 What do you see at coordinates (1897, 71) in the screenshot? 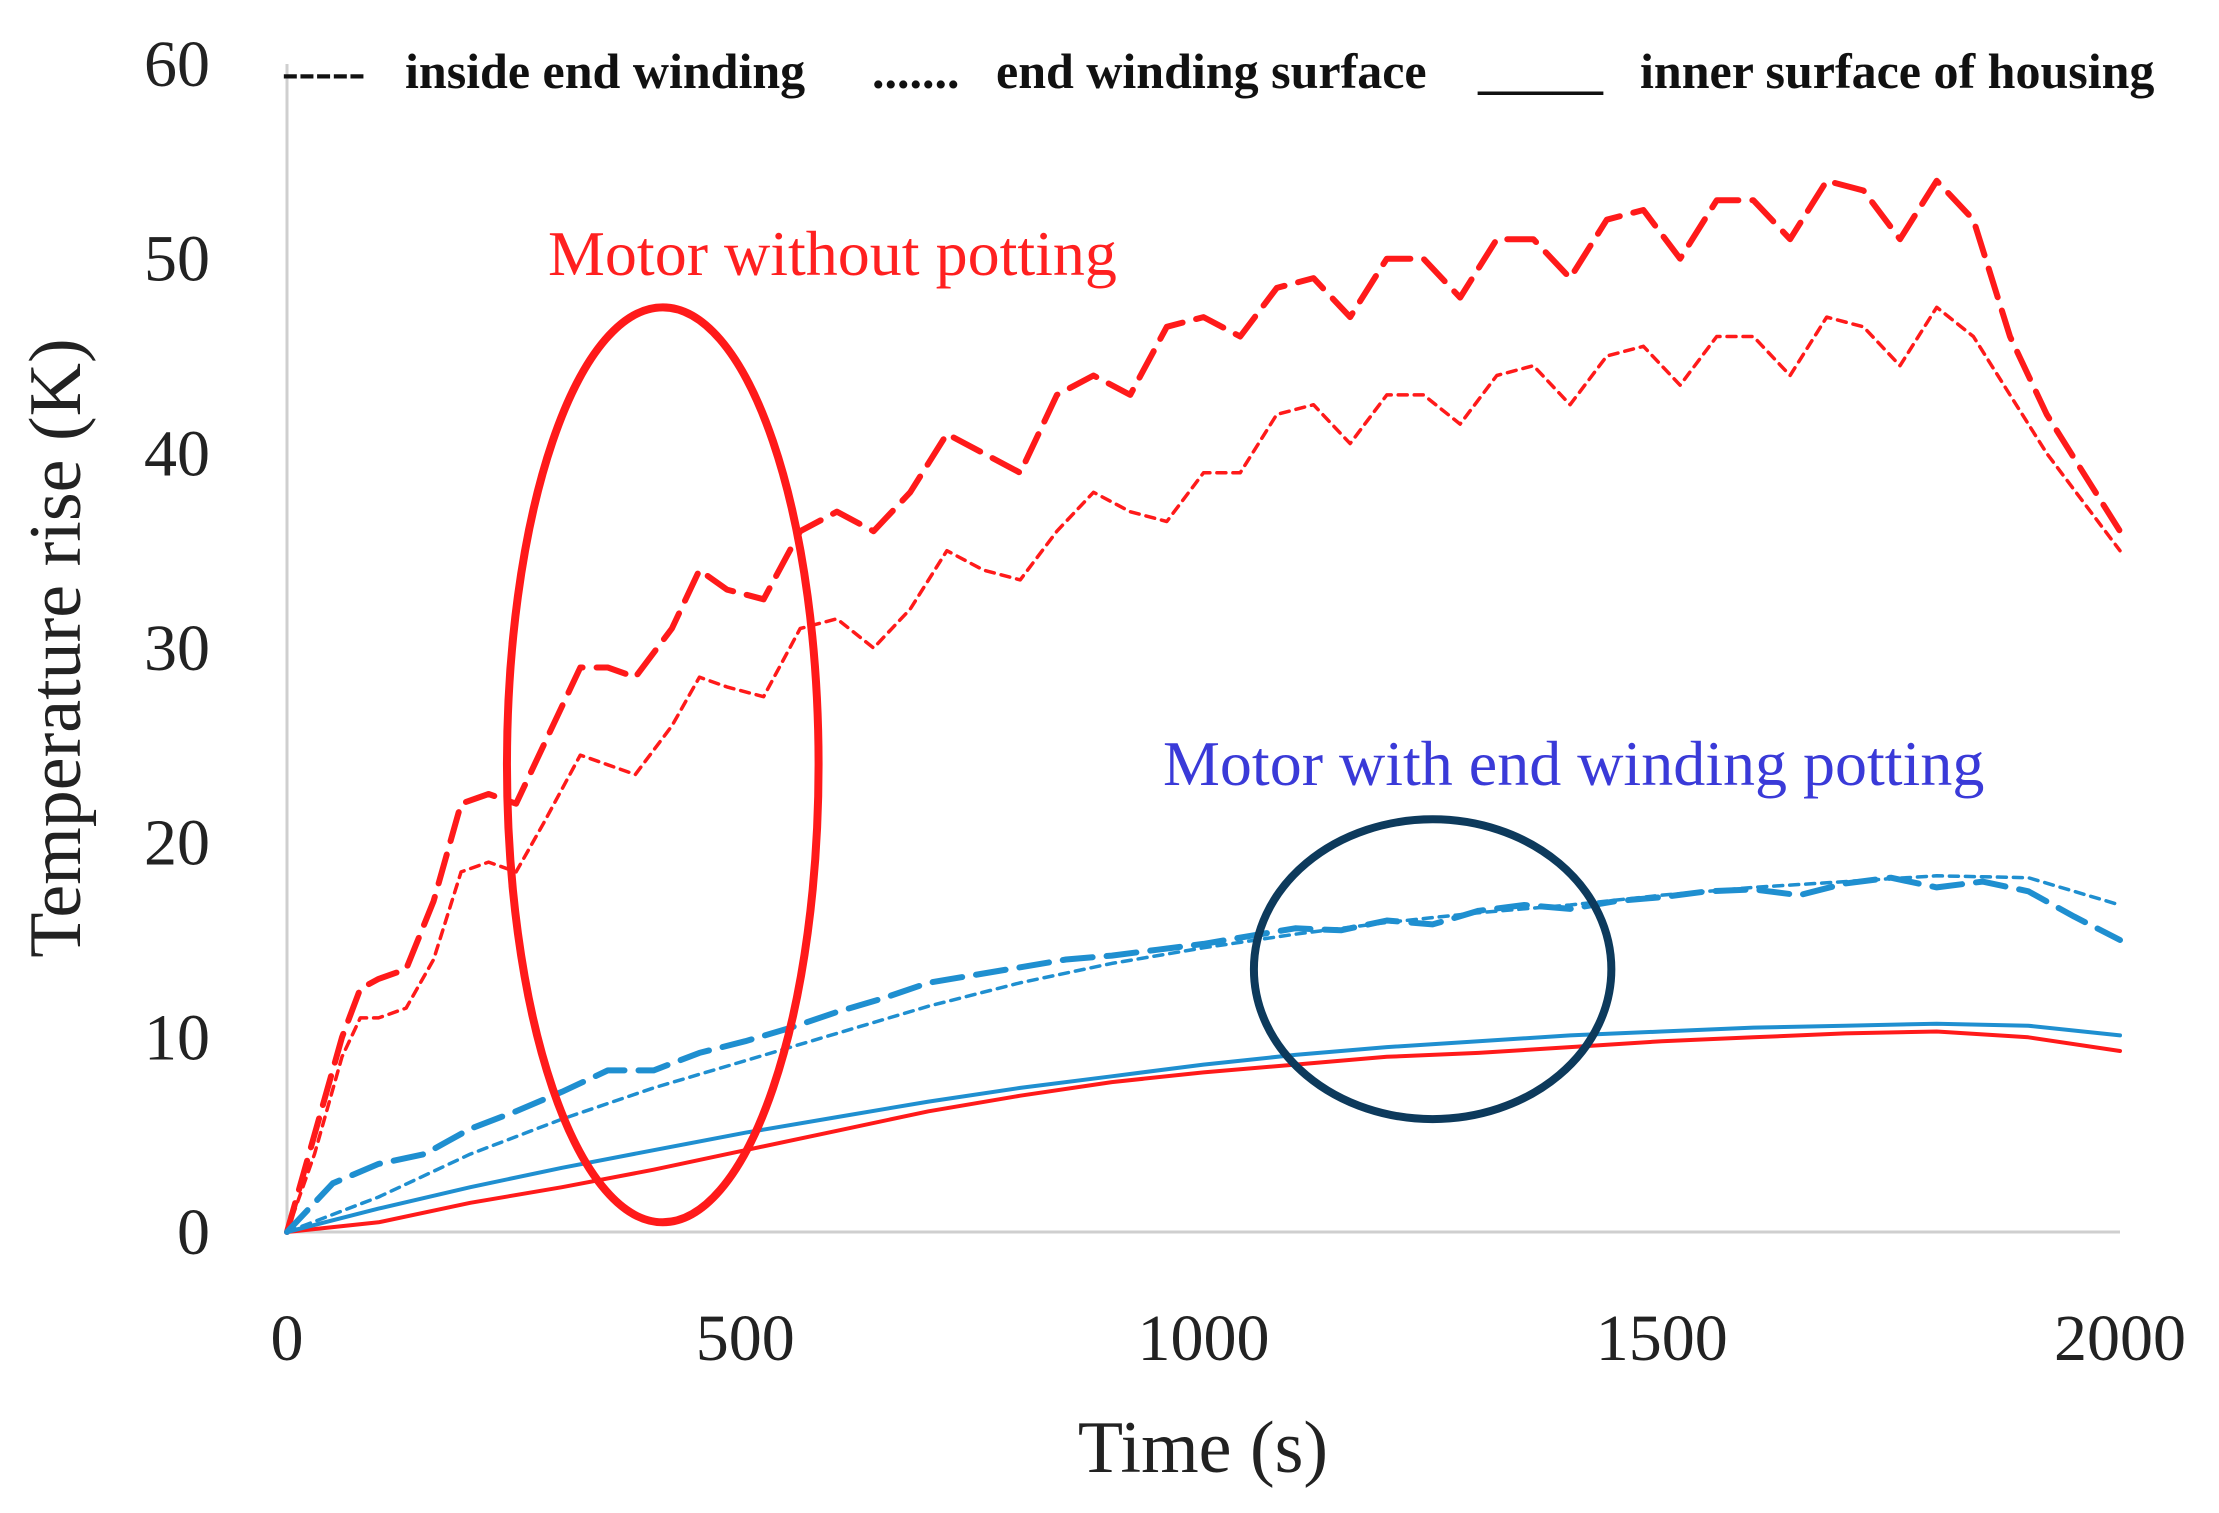
I see `legend-label-housing: inner surface of housing` at bounding box center [1897, 71].